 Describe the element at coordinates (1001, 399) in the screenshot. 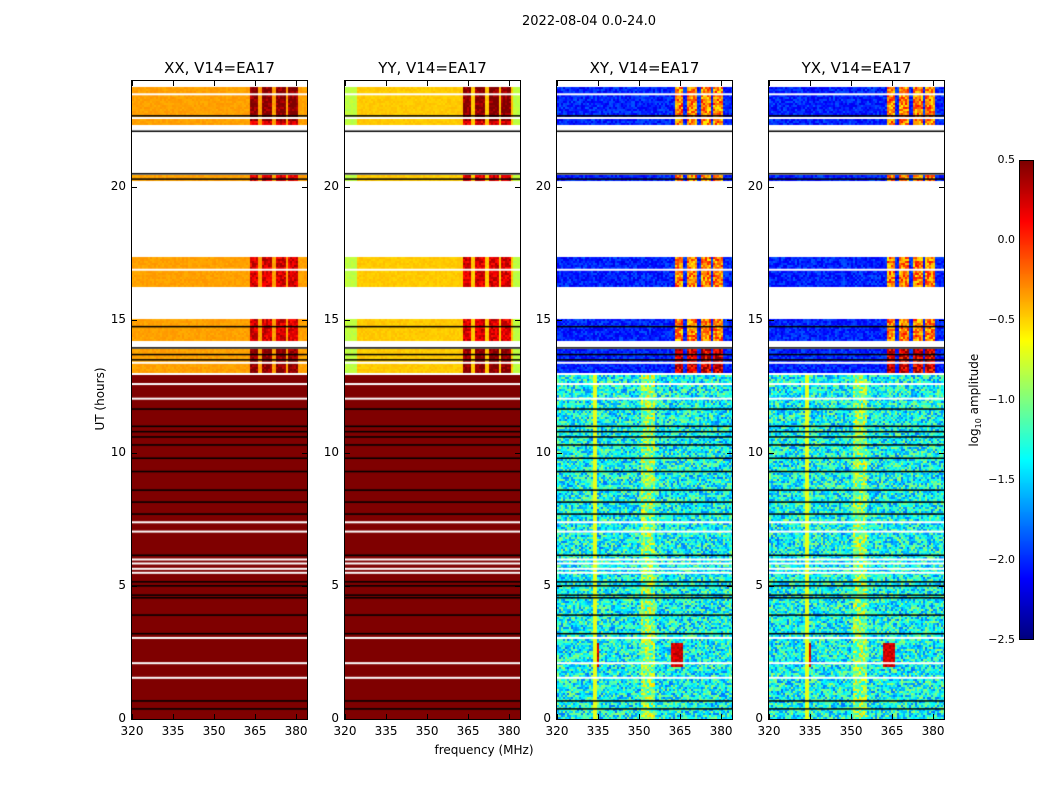

I see `colorbar-tick-label: −1.0` at that location.